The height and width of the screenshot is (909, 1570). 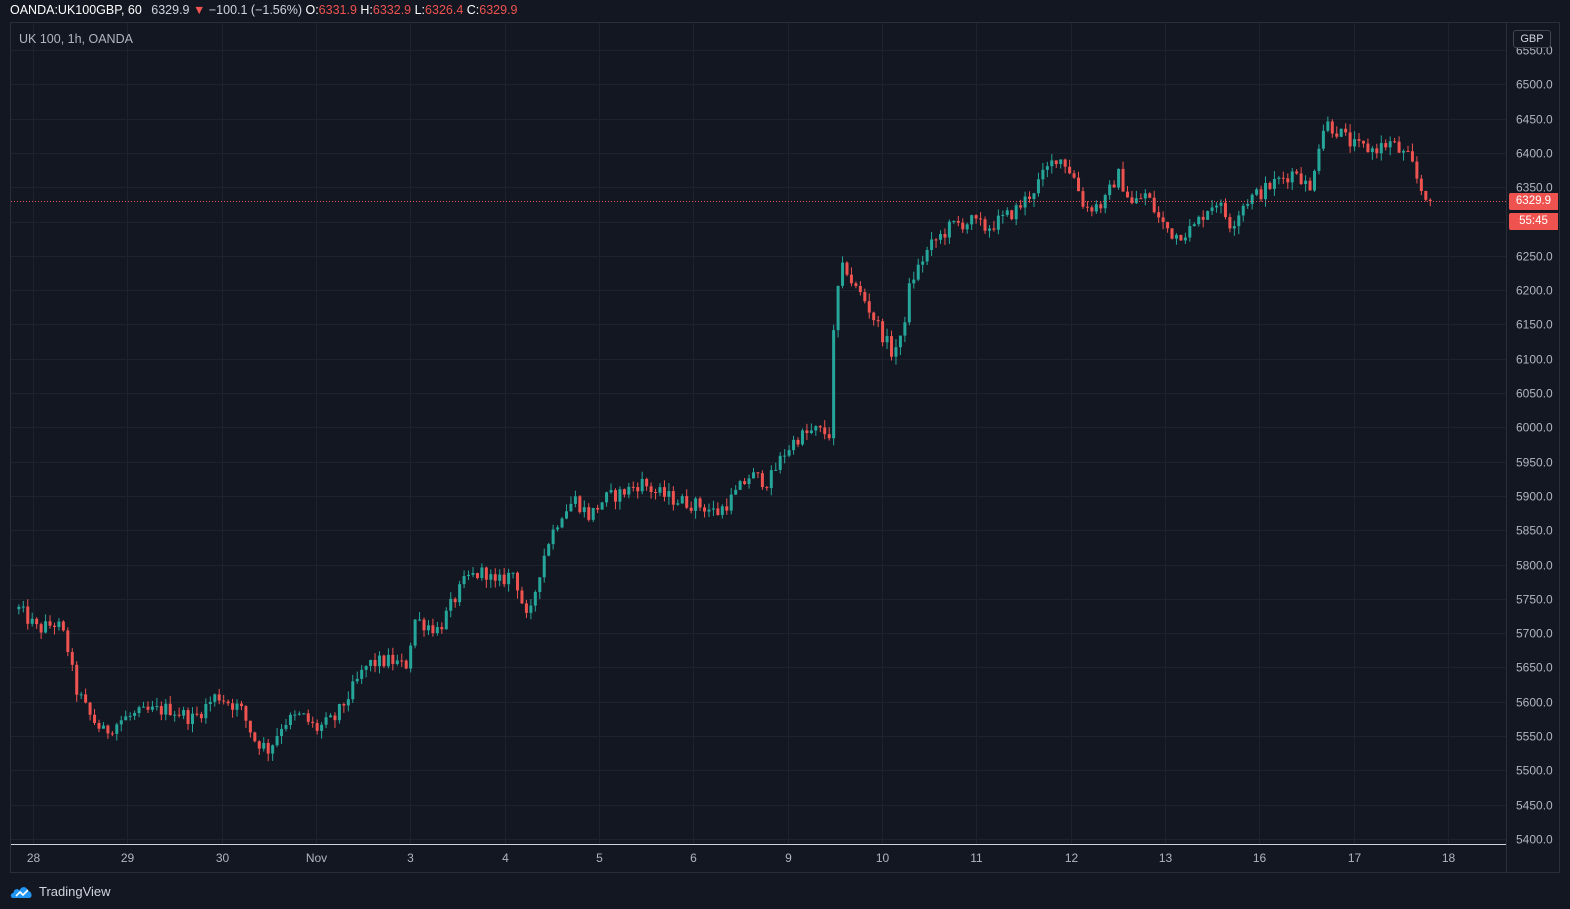 What do you see at coordinates (741, 858) in the screenshot?
I see `time-axis: 28 29 30 Nov 3 4 5 6 9 10 11 12 13 16 17 18` at bounding box center [741, 858].